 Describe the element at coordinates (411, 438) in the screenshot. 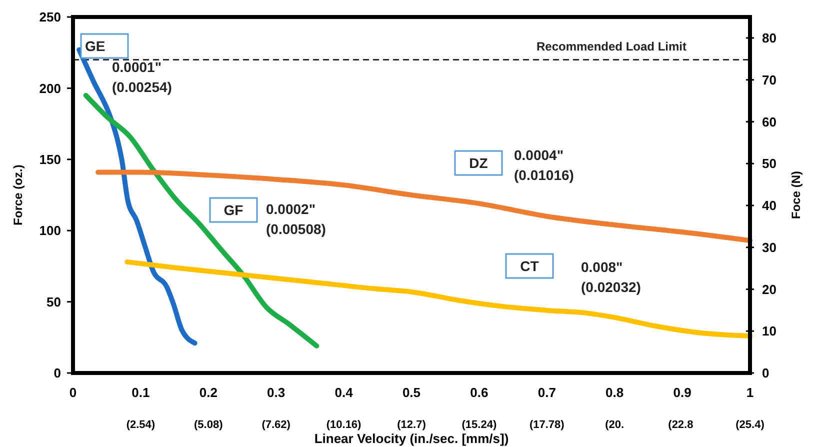

I see `x-axis-title: Linear Velocity (in./sec. [mm/s])` at that location.